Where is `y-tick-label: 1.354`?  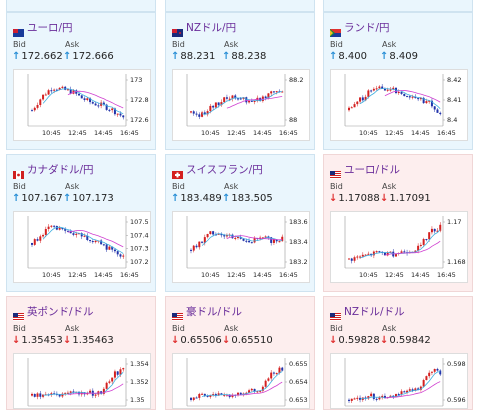
y-tick-label: 1.354 is located at coordinates (139, 364).